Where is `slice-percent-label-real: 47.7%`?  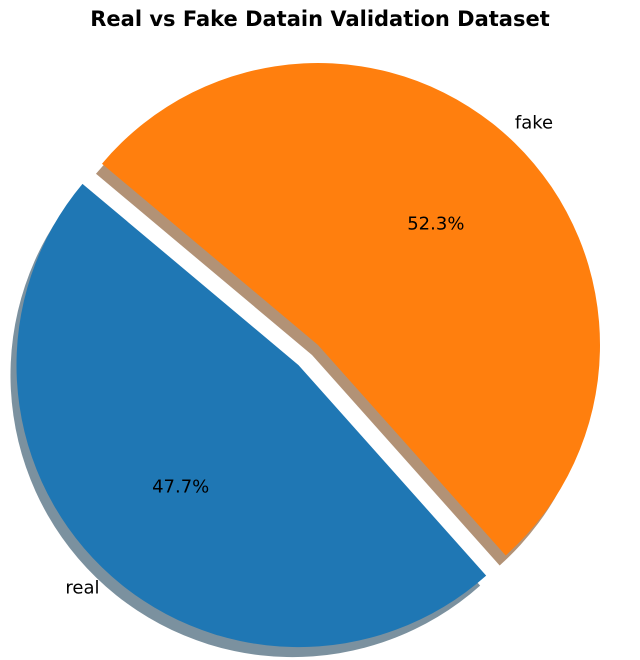
slice-percent-label-real: 47.7% is located at coordinates (180, 487).